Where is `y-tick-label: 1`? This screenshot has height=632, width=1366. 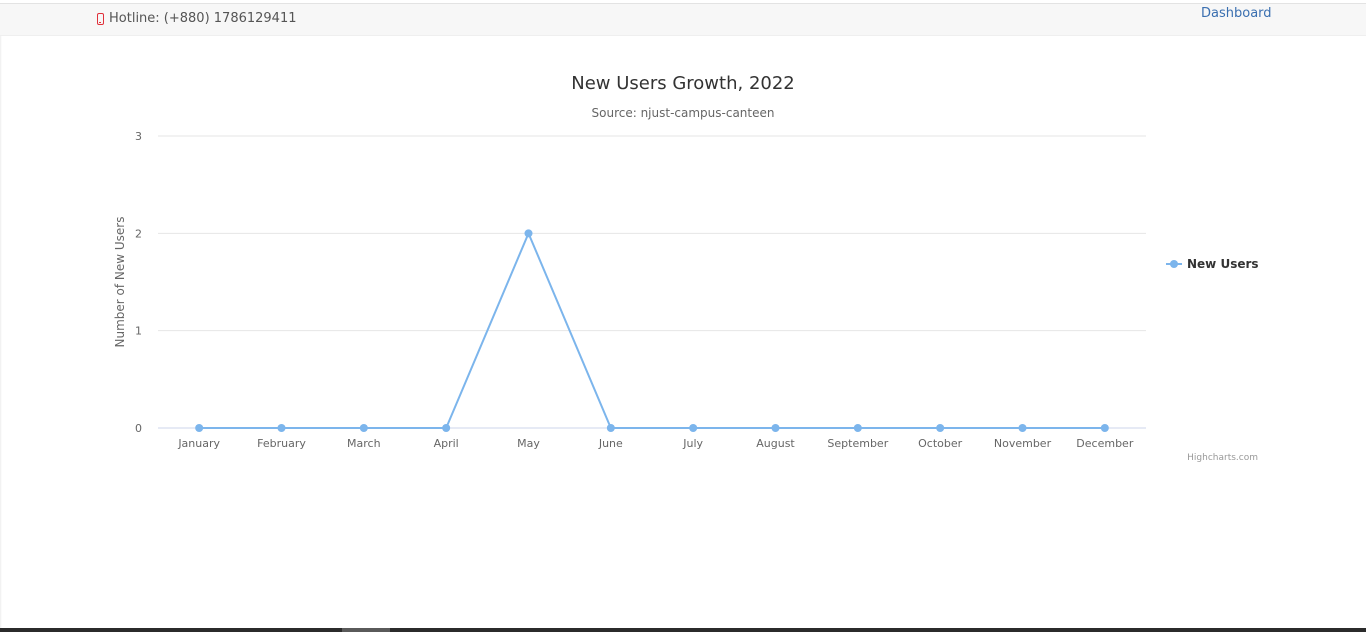
y-tick-label: 1 is located at coordinates (138, 331).